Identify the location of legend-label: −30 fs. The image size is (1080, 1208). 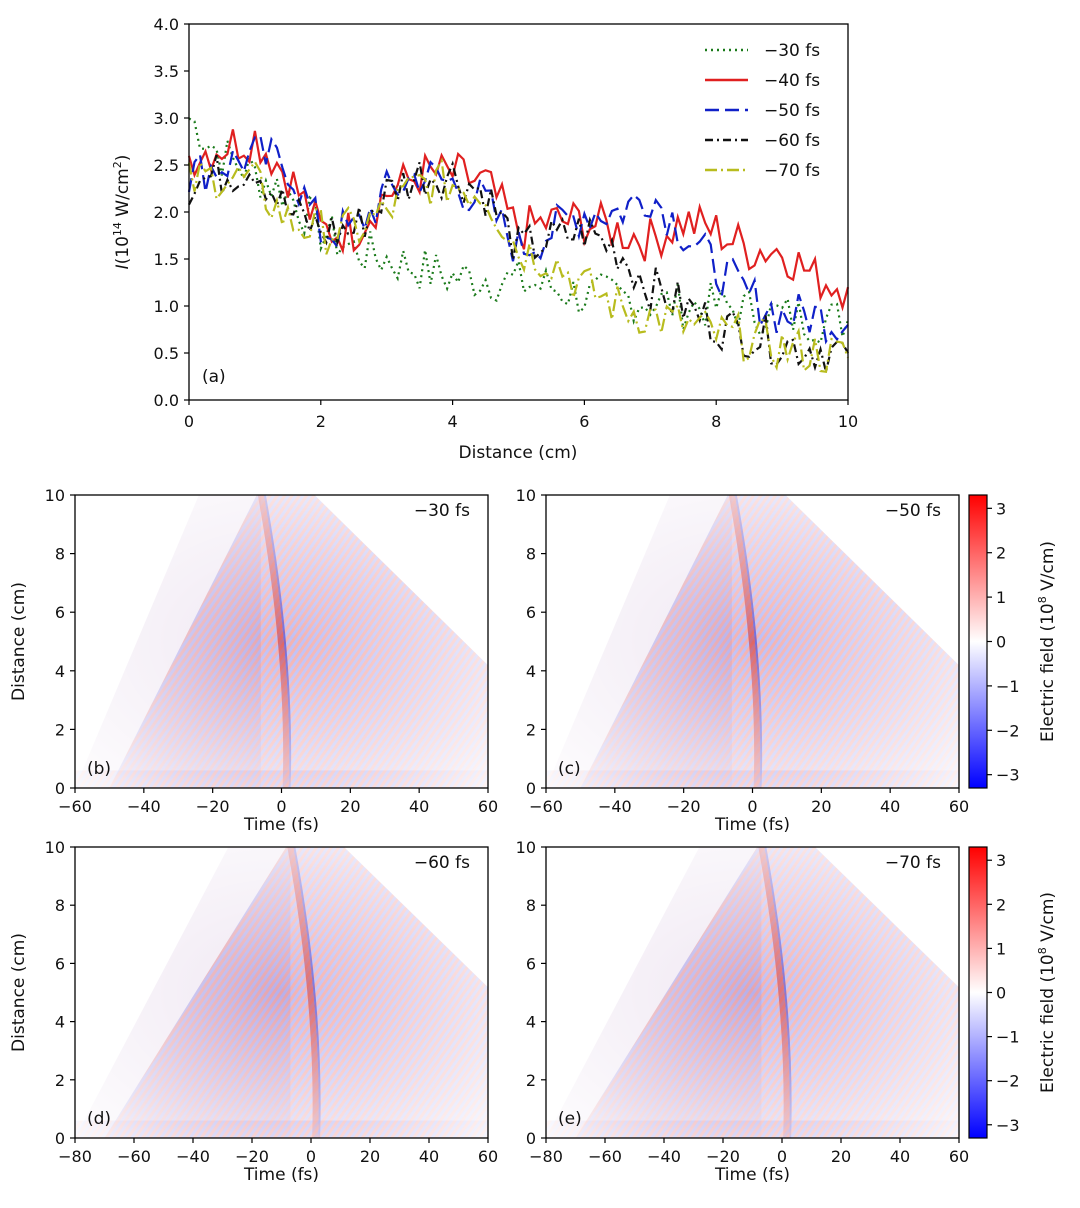
(792, 51).